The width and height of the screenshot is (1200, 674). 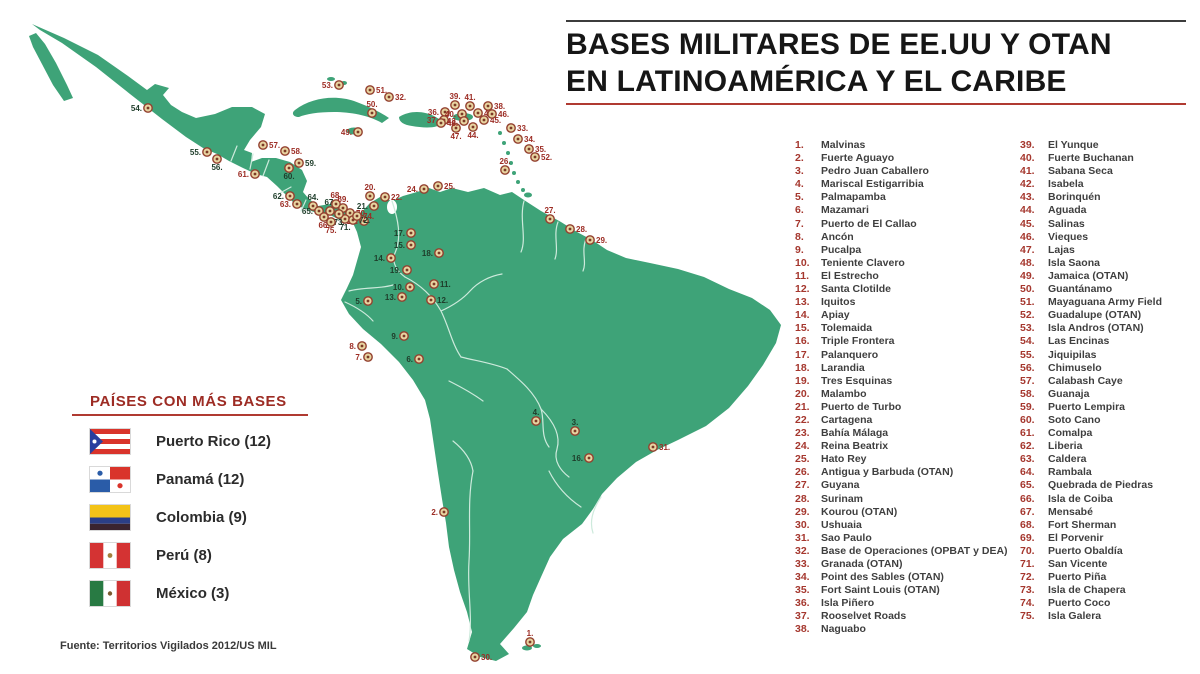 I want to click on base-marker: 43., so click(x=458, y=121).